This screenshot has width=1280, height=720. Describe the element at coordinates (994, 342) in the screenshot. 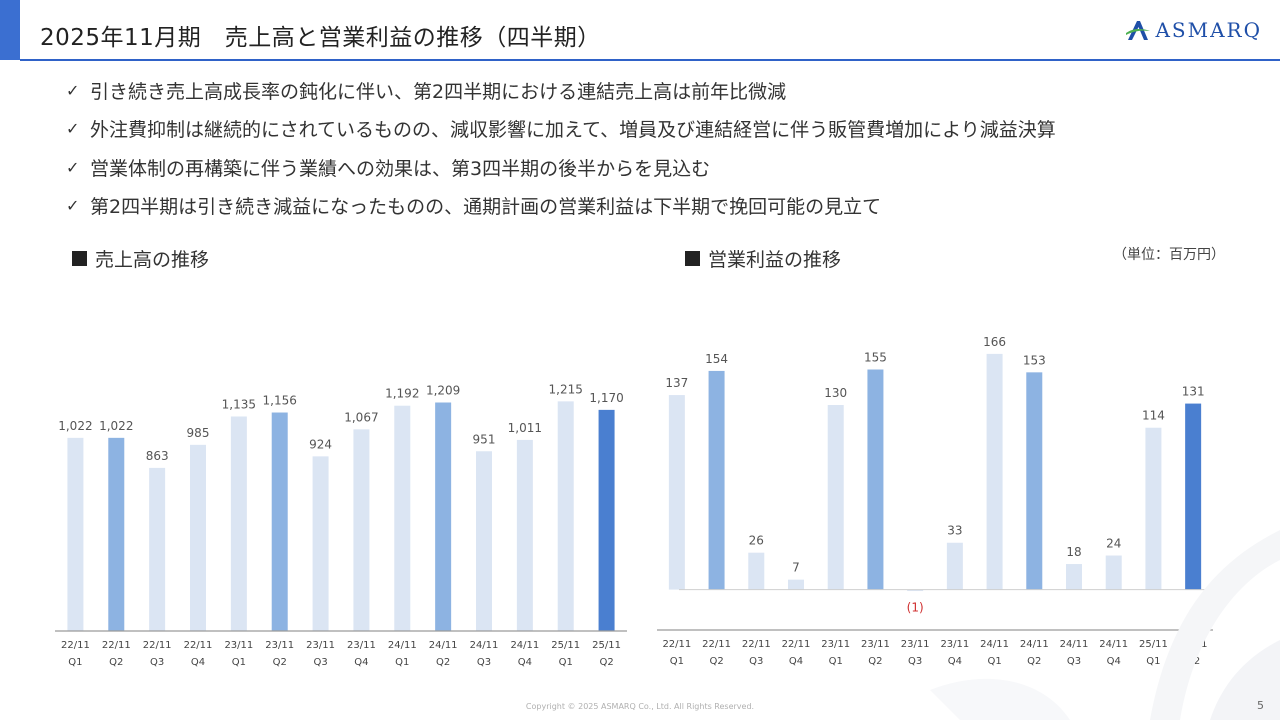

I see `data-label: 166` at that location.